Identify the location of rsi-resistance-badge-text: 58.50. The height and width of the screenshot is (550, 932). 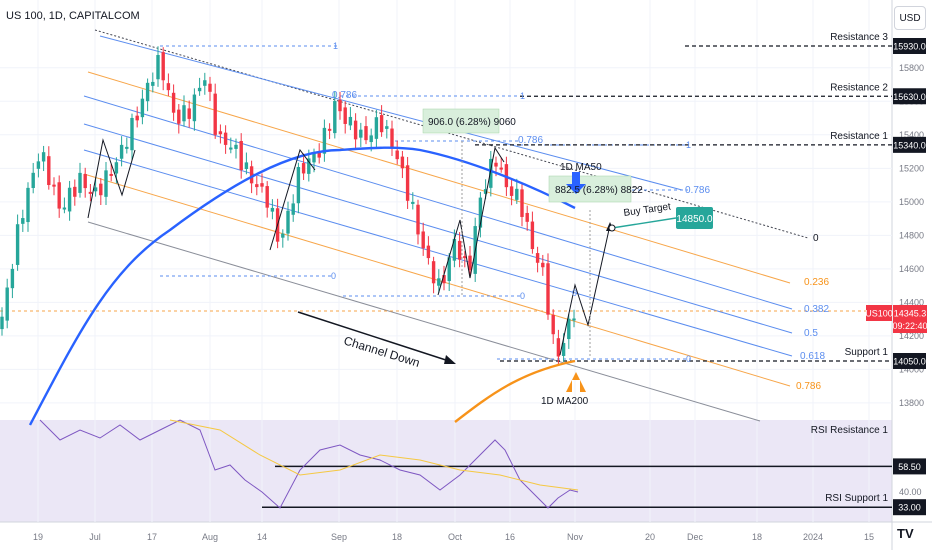
(909, 467).